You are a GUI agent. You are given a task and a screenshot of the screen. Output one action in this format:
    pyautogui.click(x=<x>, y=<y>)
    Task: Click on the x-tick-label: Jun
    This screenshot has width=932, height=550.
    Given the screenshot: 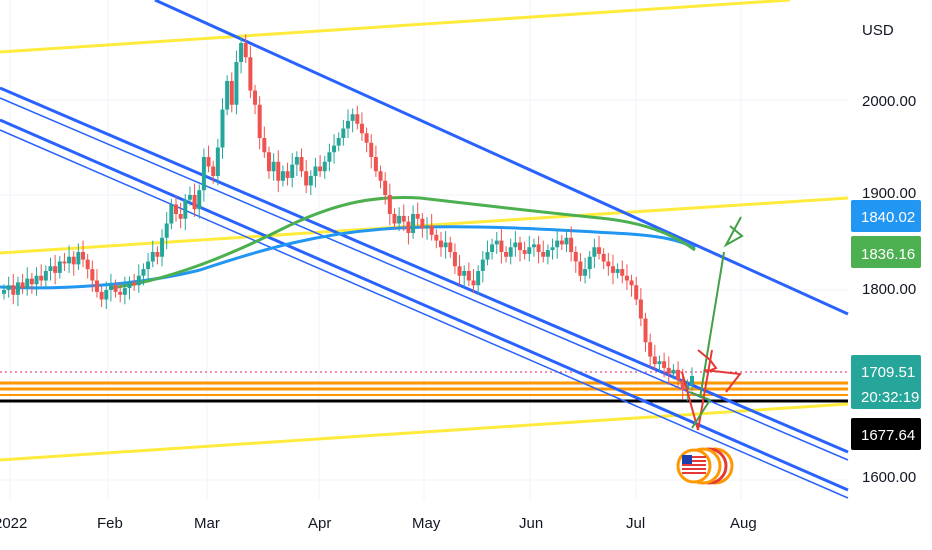 What is the action you would take?
    pyautogui.click(x=531, y=523)
    